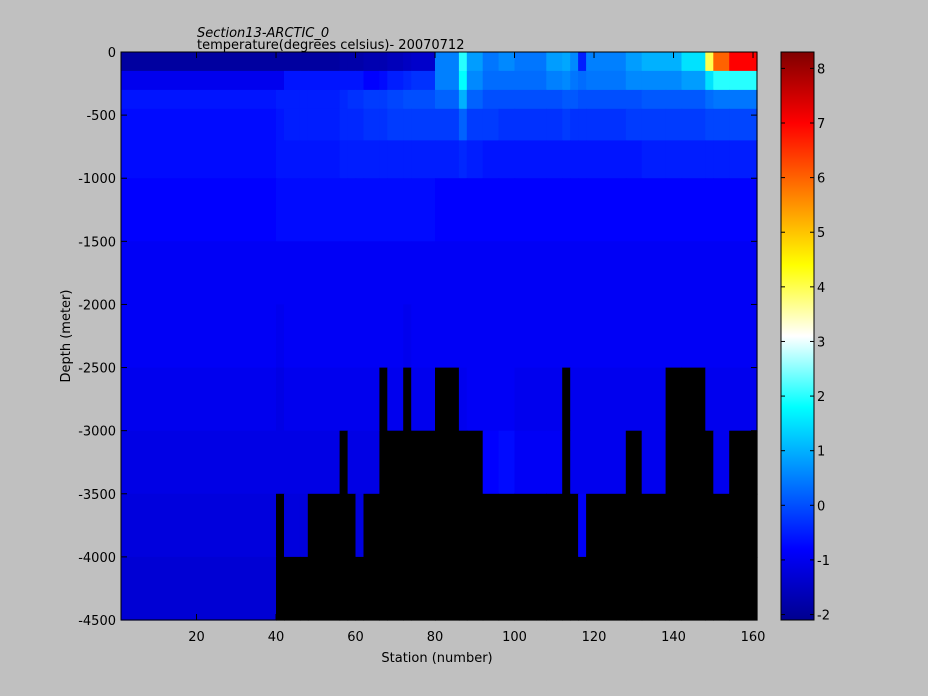 This screenshot has width=928, height=696. Describe the element at coordinates (821, 69) in the screenshot. I see `colorbar-tick-label: 8` at that location.